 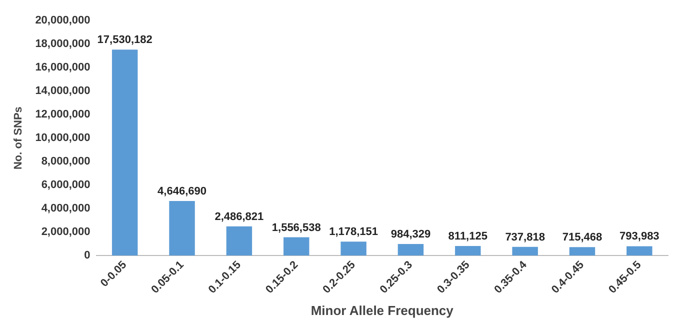 What do you see at coordinates (296, 228) in the screenshot?
I see `data-label: 1,556,538` at bounding box center [296, 228].